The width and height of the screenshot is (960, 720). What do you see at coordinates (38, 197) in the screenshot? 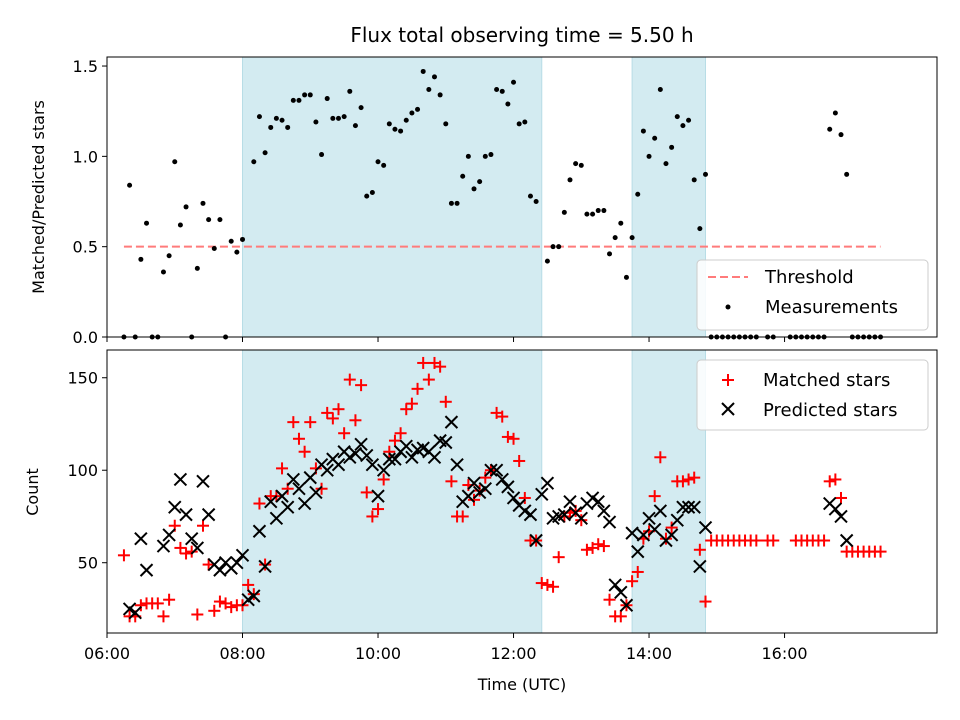
I see `top-y-axis-label: Matched/Predicted stars` at bounding box center [38, 197].